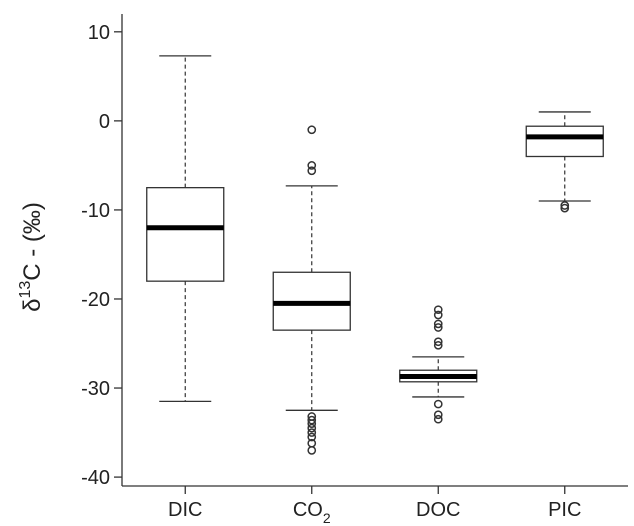  Describe the element at coordinates (32, 305) in the screenshot. I see `y-axis-label-delta: δ` at that location.